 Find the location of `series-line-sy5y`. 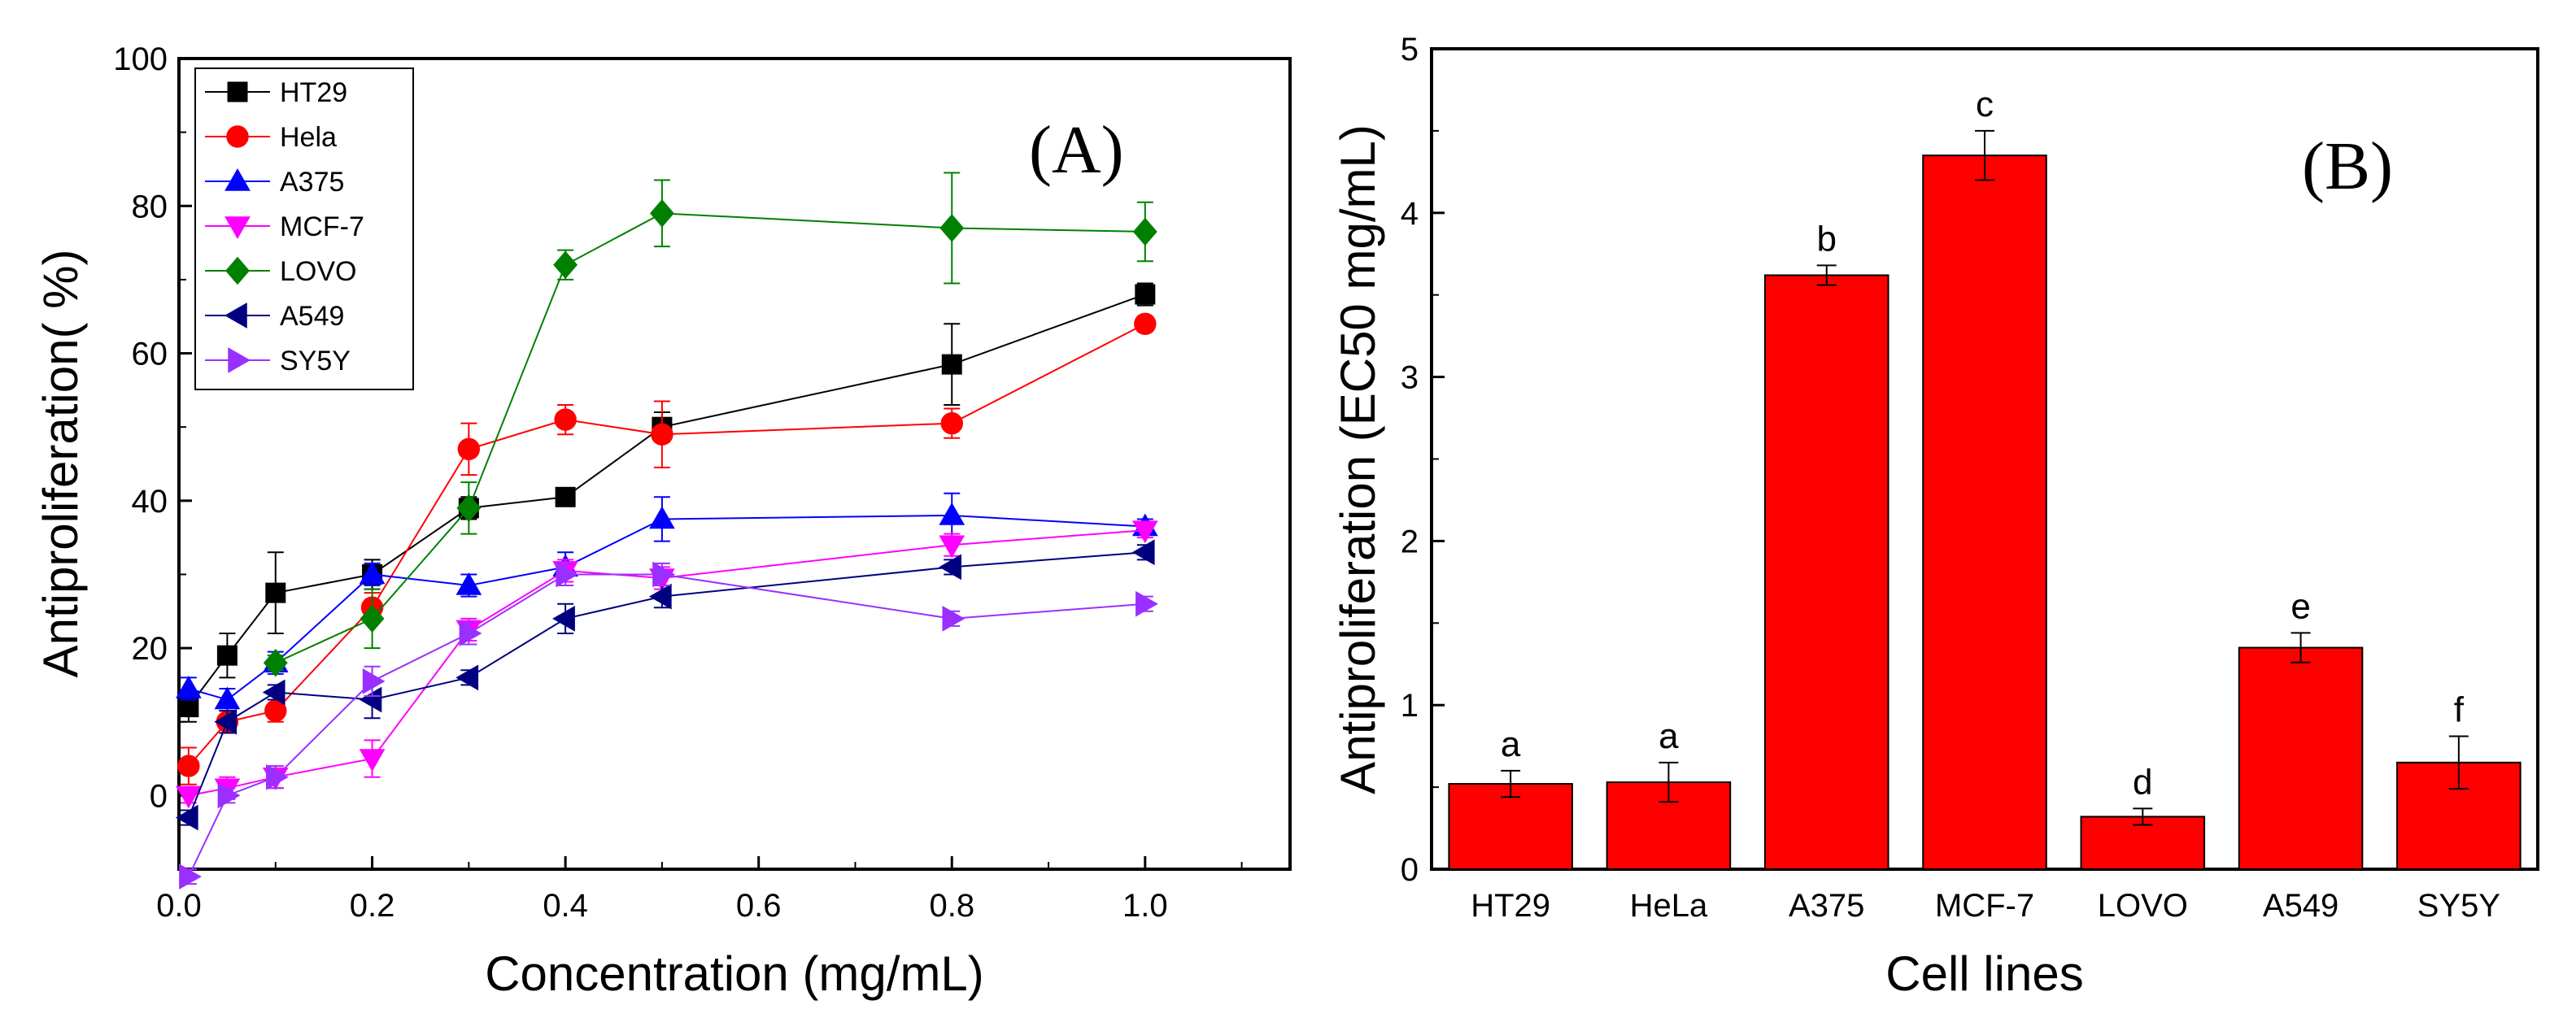

series-line-sy5y is located at coordinates (666, 725).